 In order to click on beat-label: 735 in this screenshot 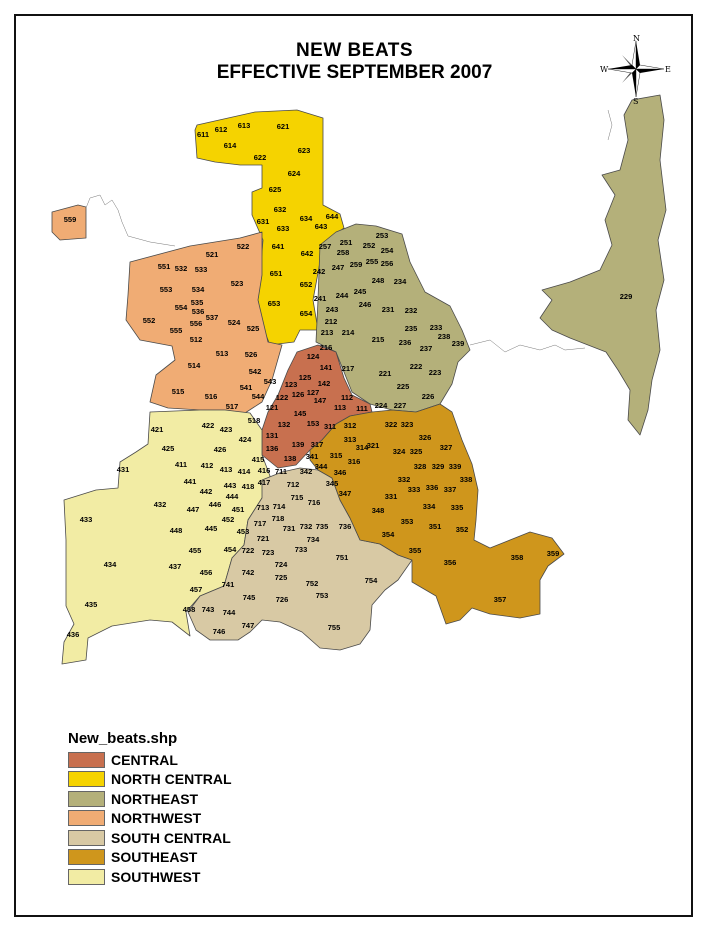, I will do `click(322, 526)`.